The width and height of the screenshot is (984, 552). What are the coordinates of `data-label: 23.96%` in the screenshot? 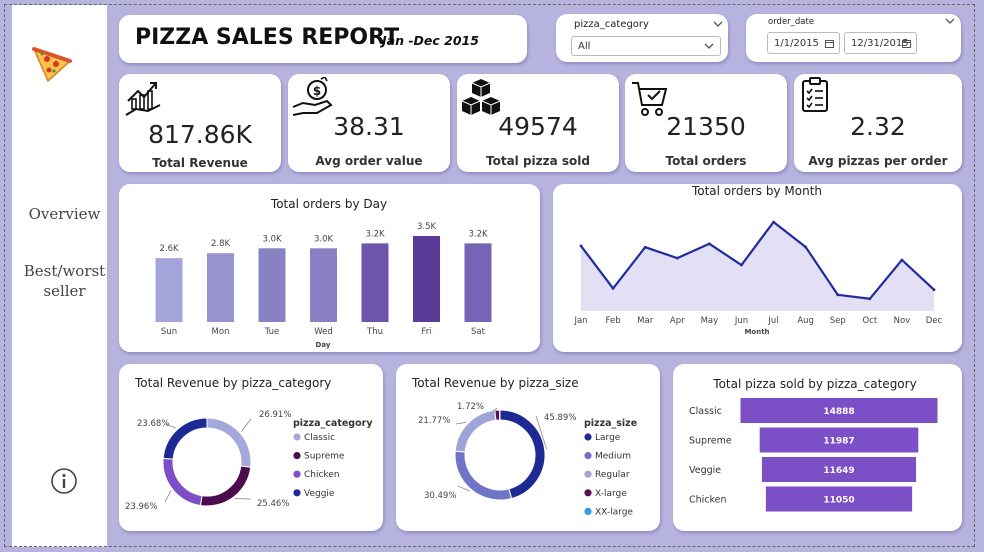 It's located at (141, 507).